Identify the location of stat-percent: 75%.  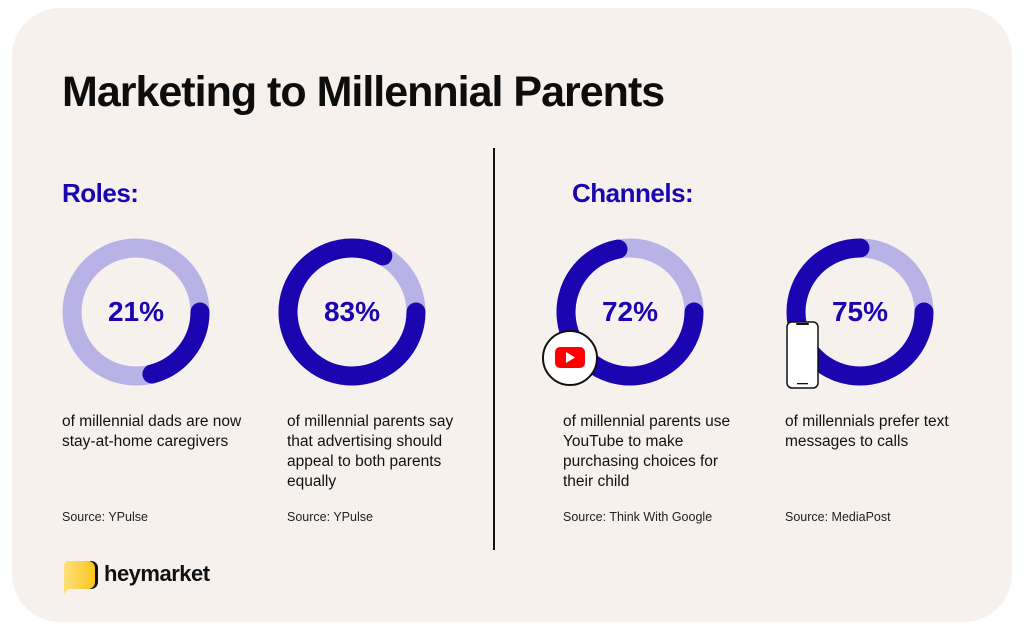
(860, 311).